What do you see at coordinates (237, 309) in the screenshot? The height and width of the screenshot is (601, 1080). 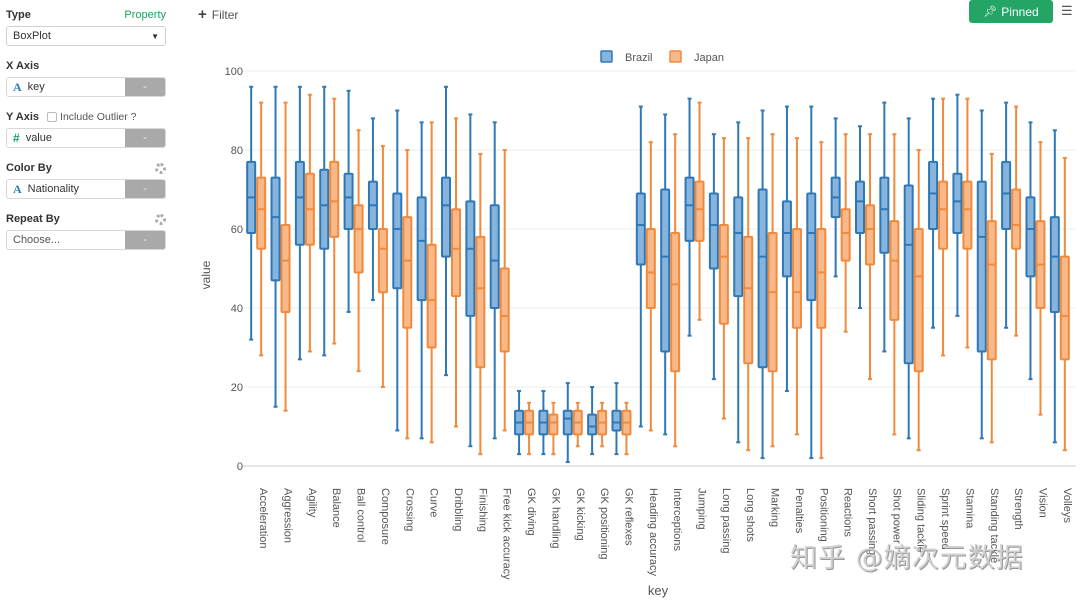 I see `y-tick-label: 40` at bounding box center [237, 309].